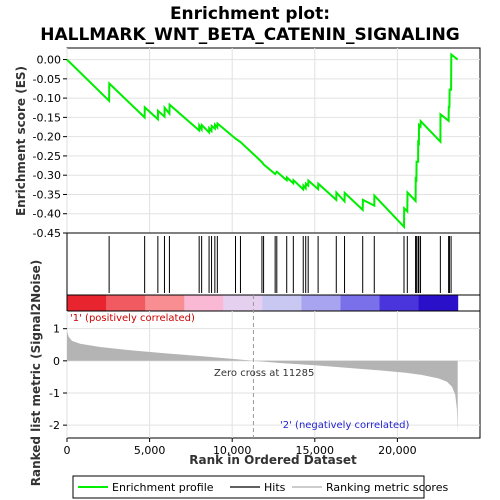 The image size is (500, 500). I want to click on negative-correlation-label: '2' (negatively correlated), so click(344, 425).